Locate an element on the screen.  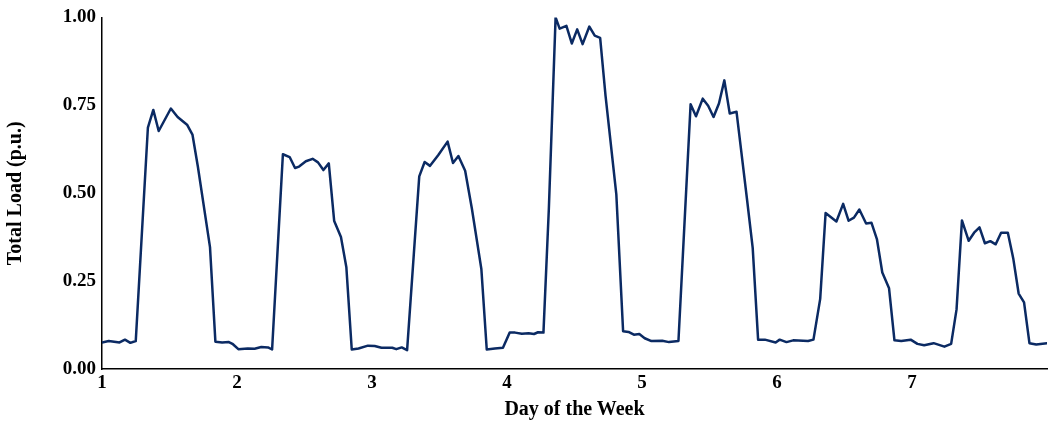
x-tick-label: 6 is located at coordinates (777, 381).